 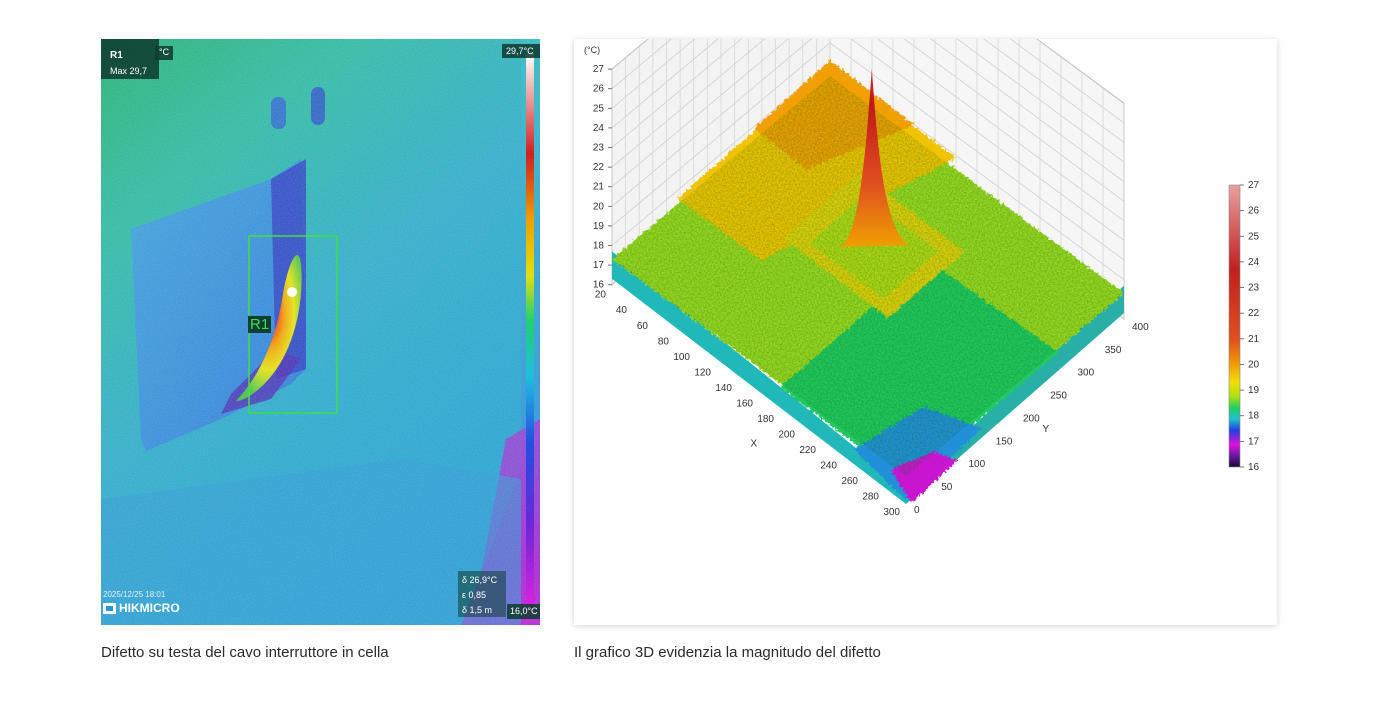 What do you see at coordinates (828, 465) in the screenshot?
I see `x-tick-label: 240` at bounding box center [828, 465].